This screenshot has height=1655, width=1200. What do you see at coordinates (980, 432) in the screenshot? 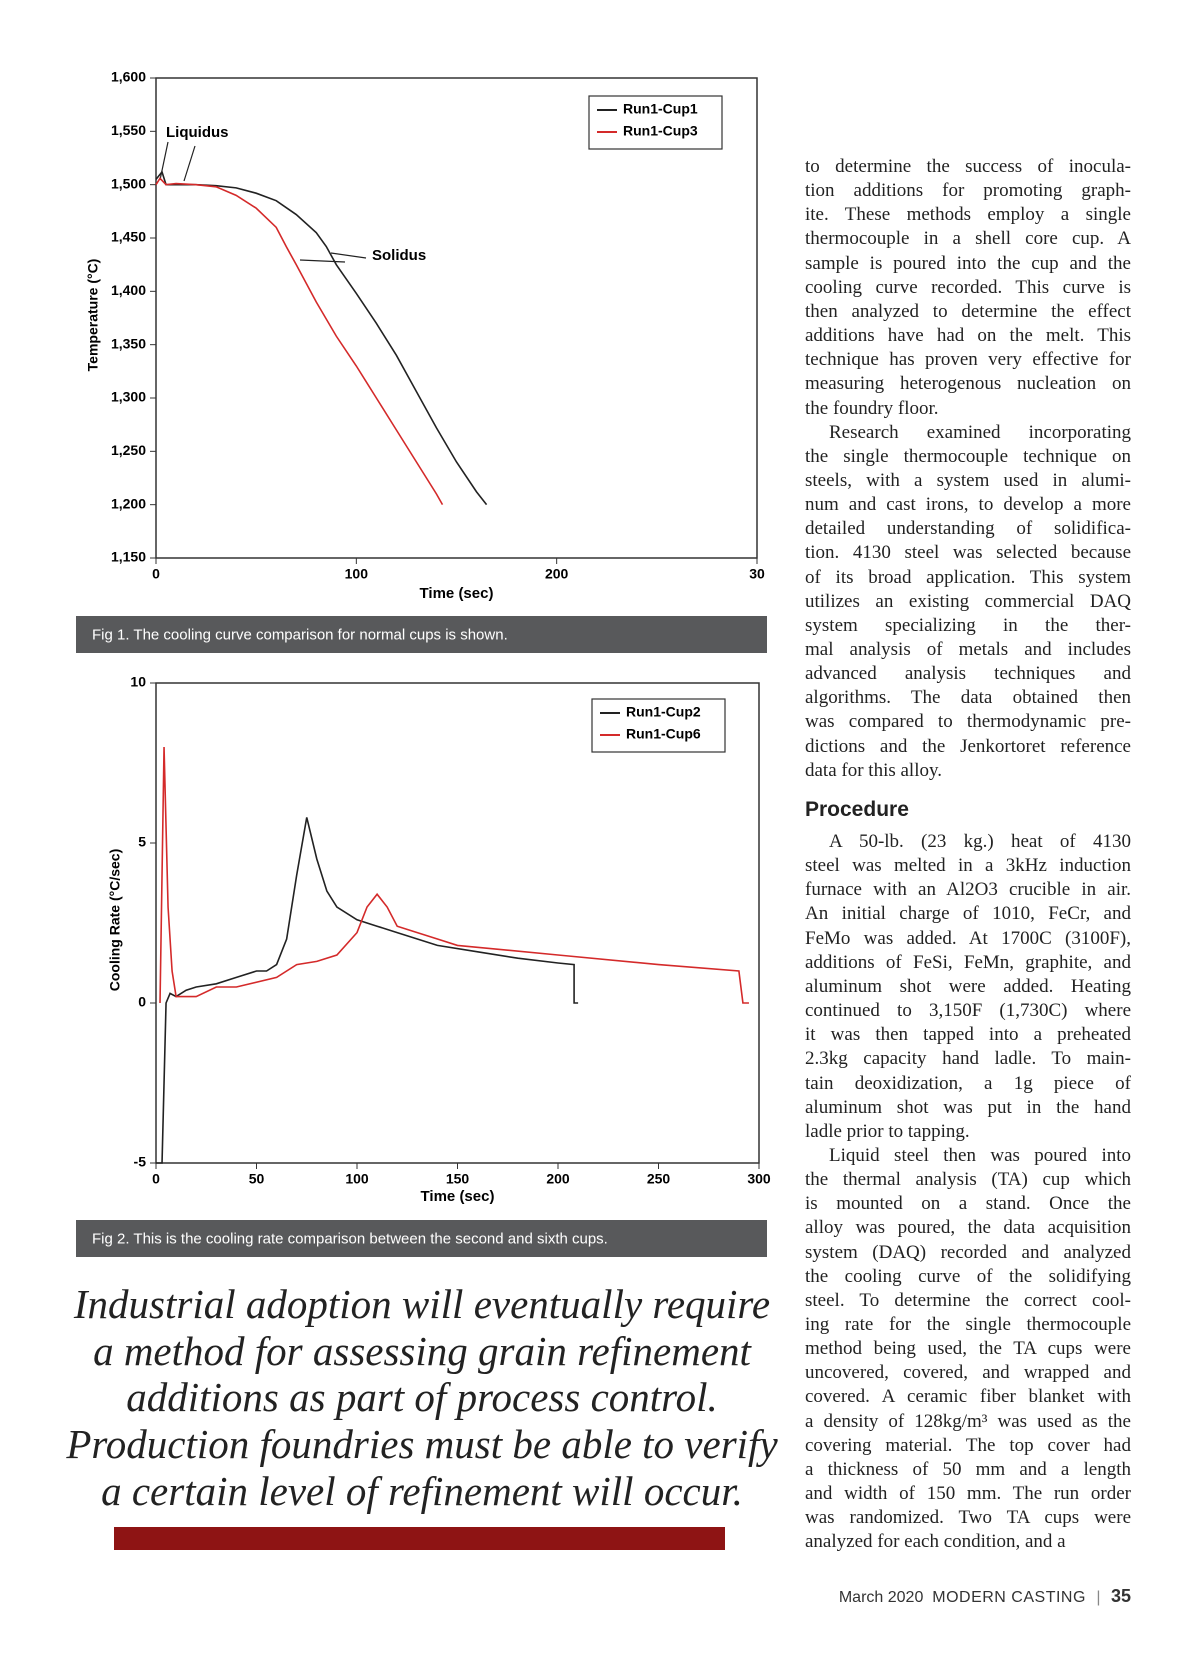
I see `body-text-line: Research examined incorporating` at bounding box center [980, 432].